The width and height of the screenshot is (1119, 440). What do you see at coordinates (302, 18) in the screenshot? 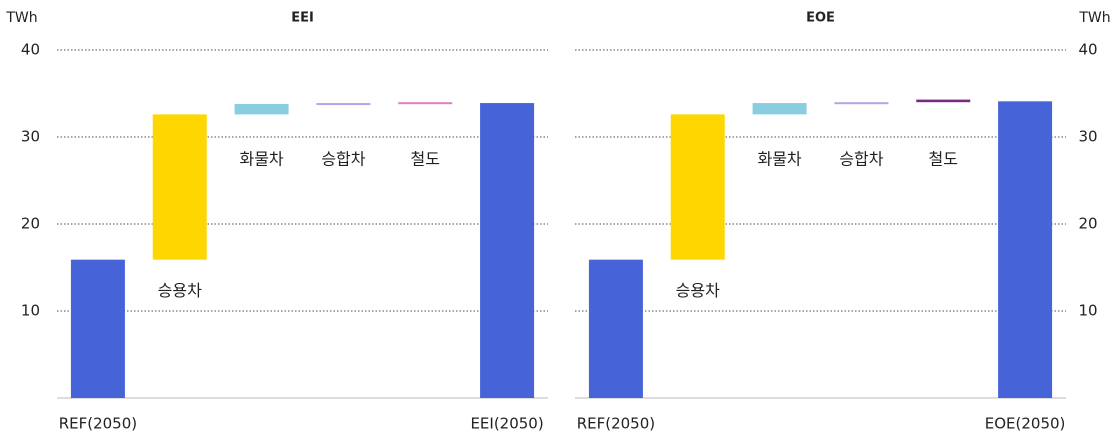
I see `chart-title: EEI` at bounding box center [302, 18].